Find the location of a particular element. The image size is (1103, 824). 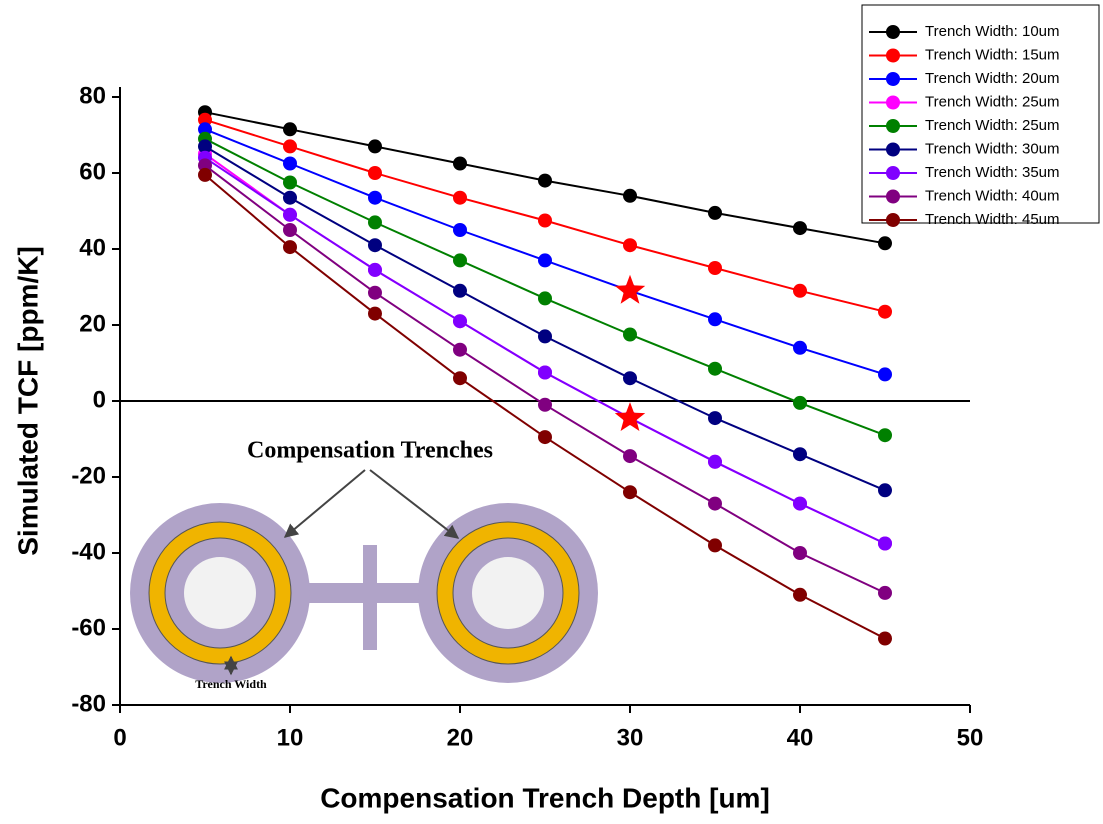

x-tick-label: 30 is located at coordinates (630, 737).